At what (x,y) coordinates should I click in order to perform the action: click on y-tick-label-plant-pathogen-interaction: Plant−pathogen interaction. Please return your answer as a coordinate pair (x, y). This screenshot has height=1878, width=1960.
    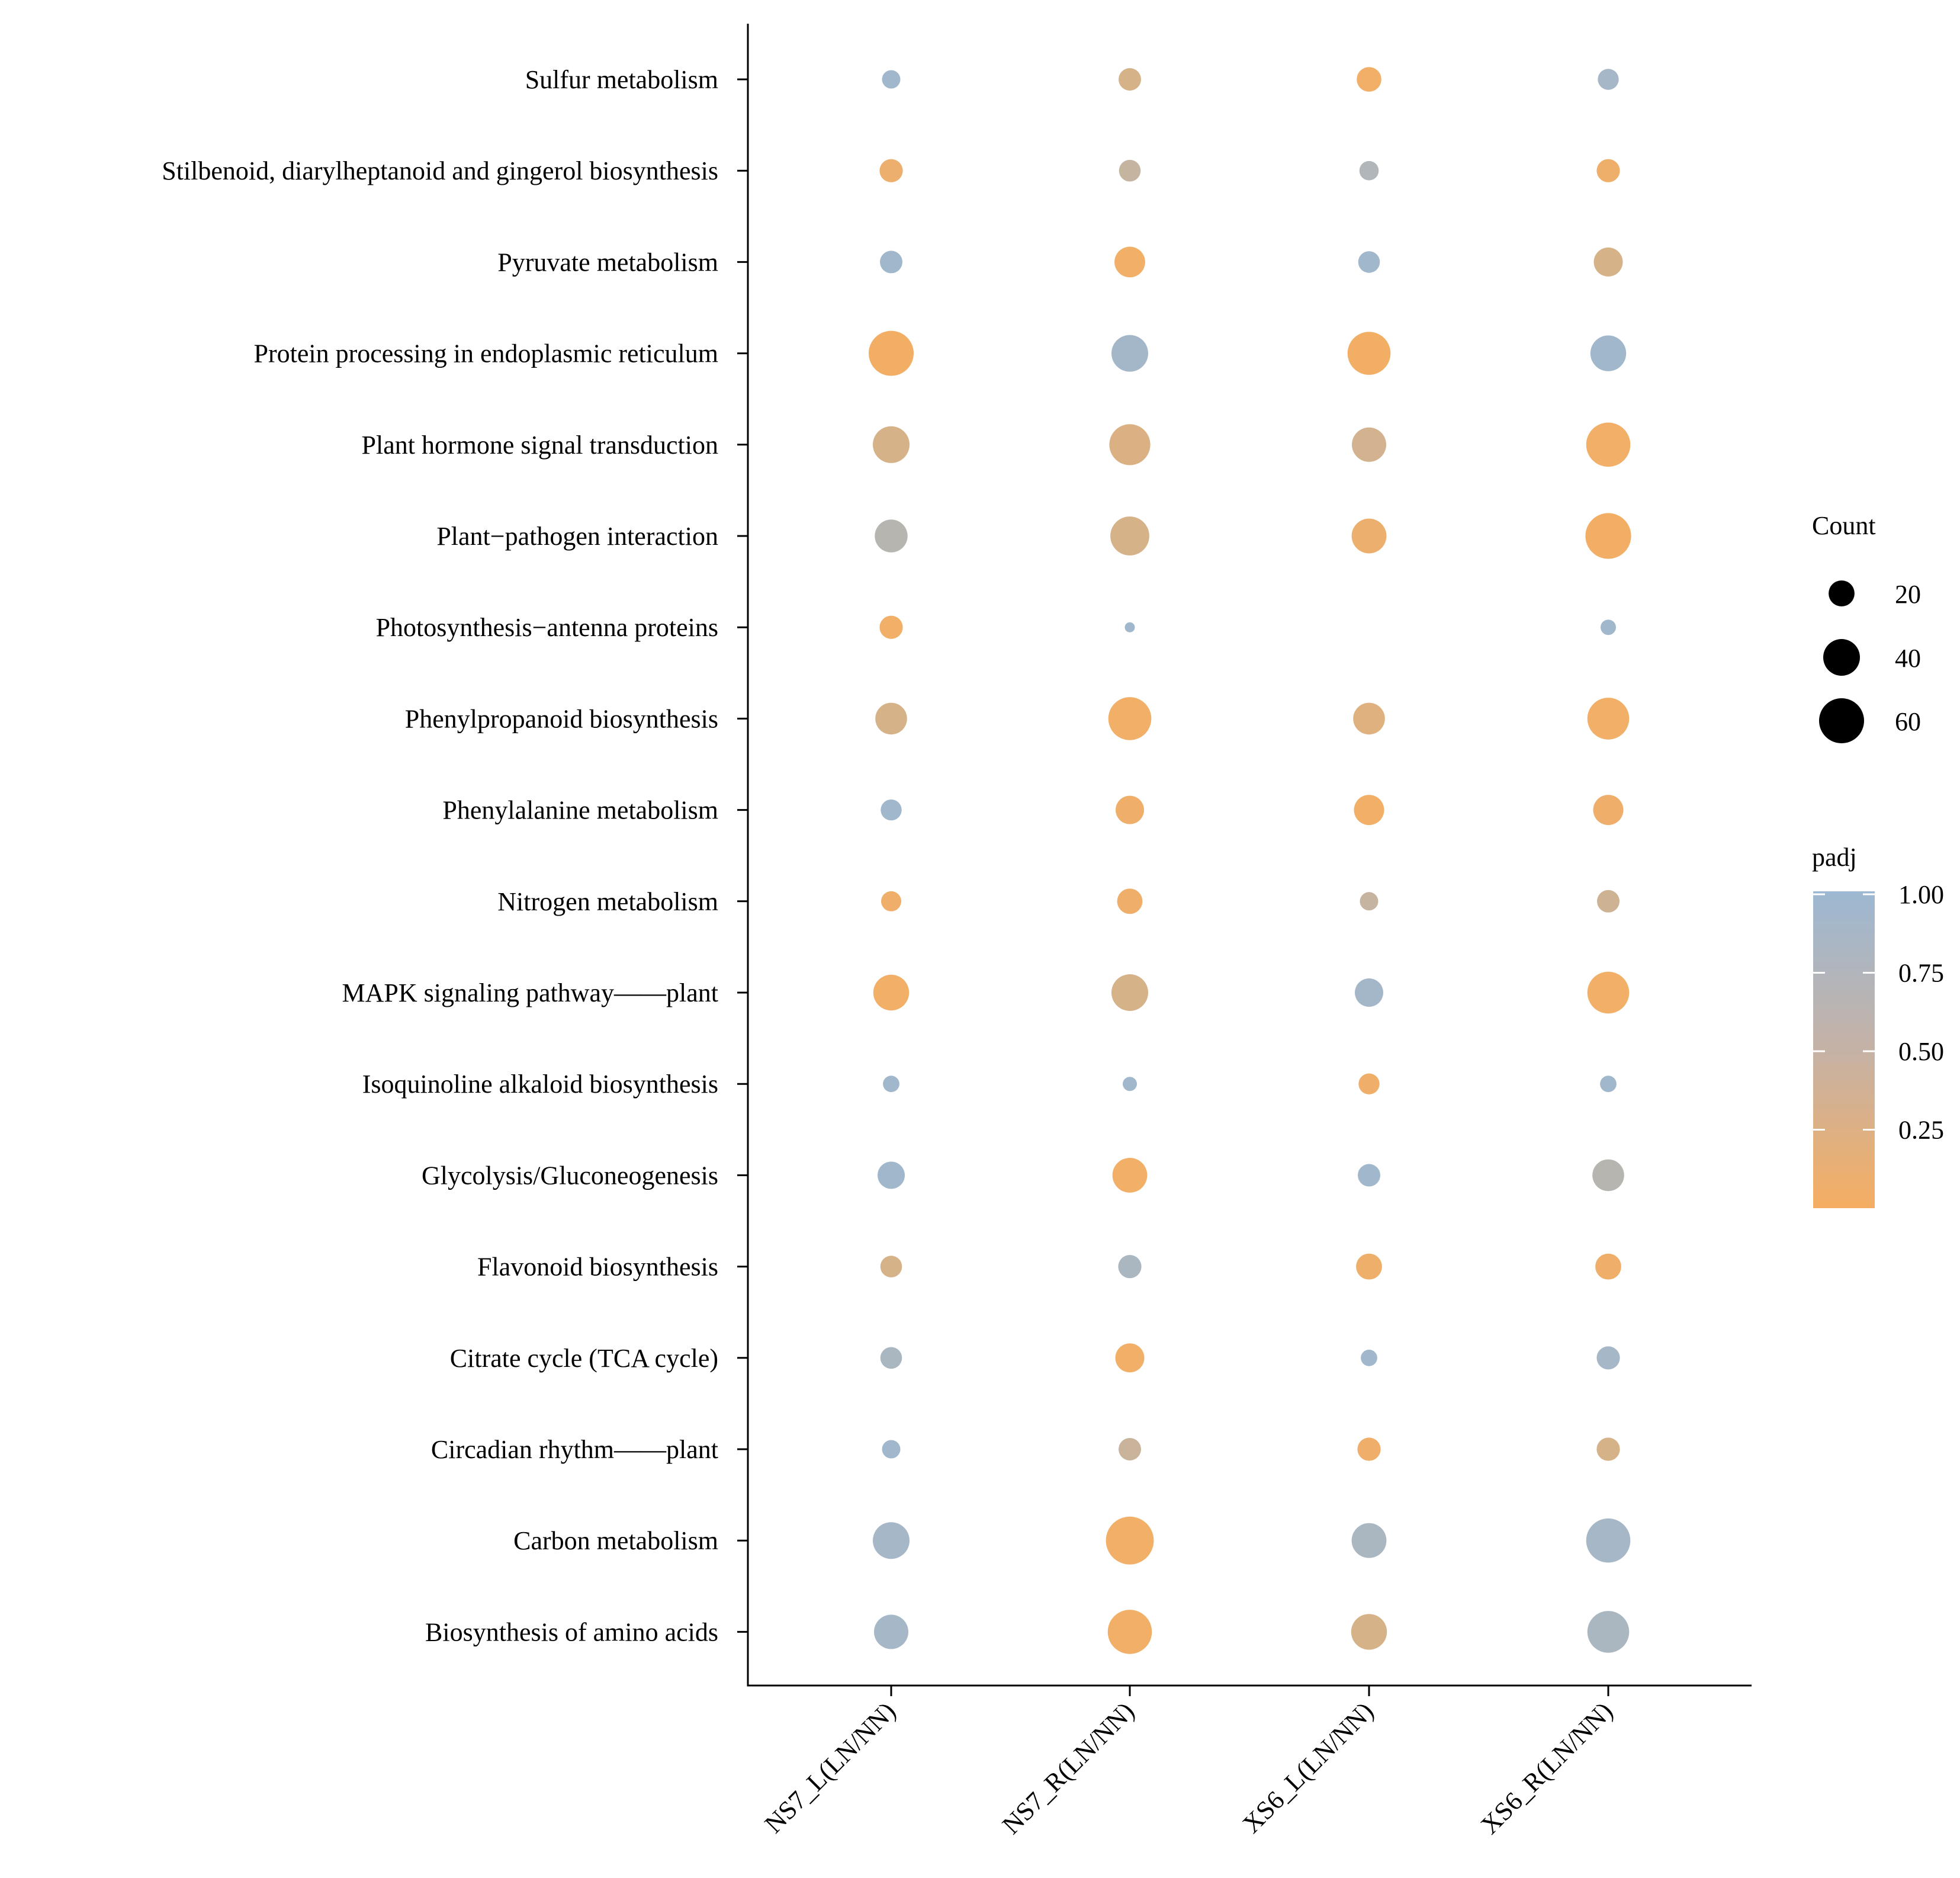
    Looking at the image, I should click on (577, 536).